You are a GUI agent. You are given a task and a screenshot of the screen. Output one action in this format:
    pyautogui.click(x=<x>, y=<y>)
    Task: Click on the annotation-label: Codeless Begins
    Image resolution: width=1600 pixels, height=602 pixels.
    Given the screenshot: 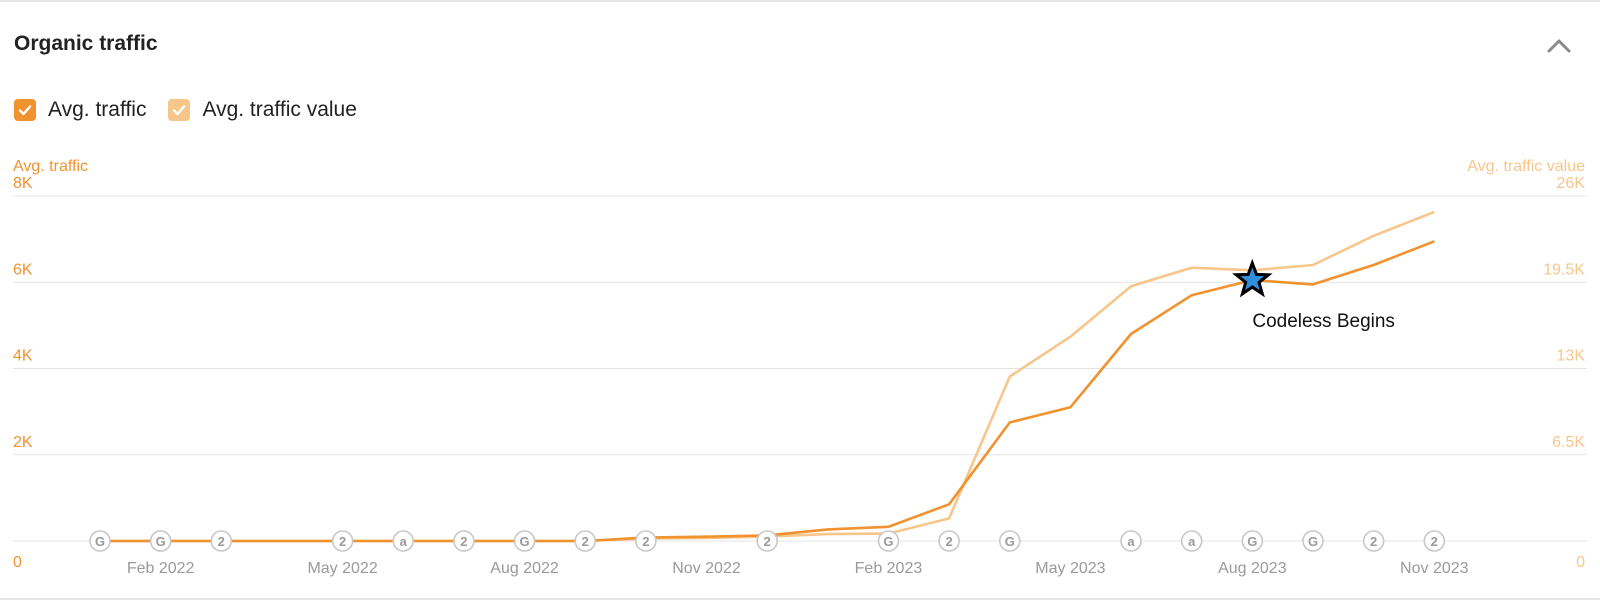 What is the action you would take?
    pyautogui.click(x=1323, y=321)
    